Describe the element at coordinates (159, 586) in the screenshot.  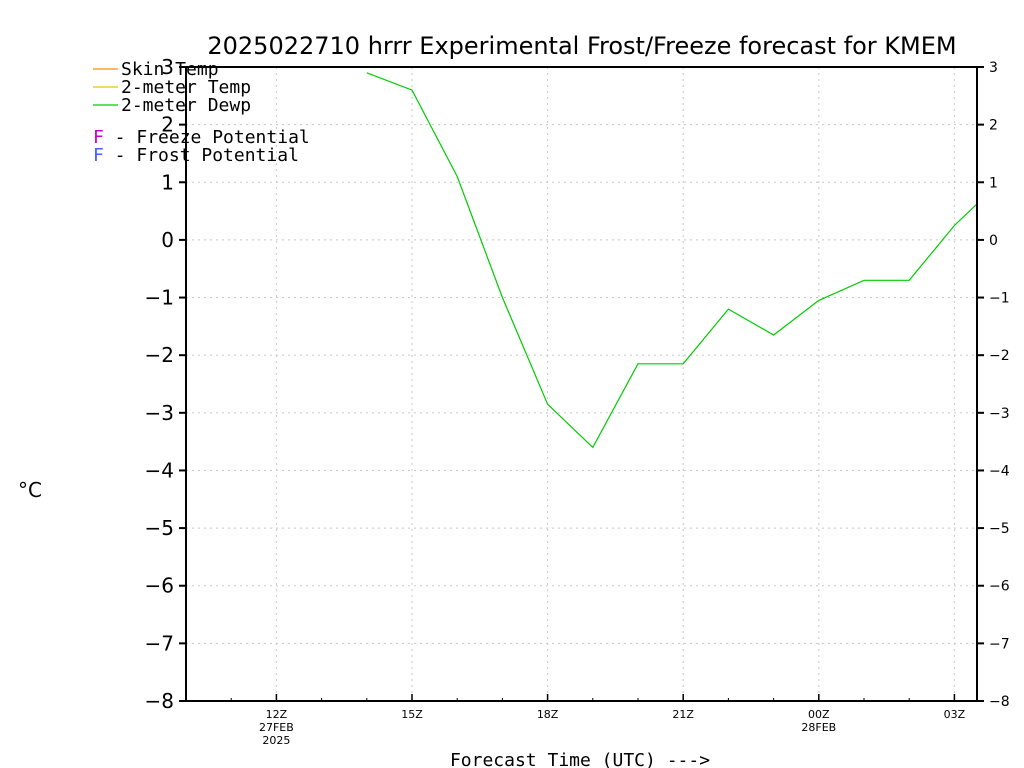
I see `y-tick-label-left: −6` at that location.